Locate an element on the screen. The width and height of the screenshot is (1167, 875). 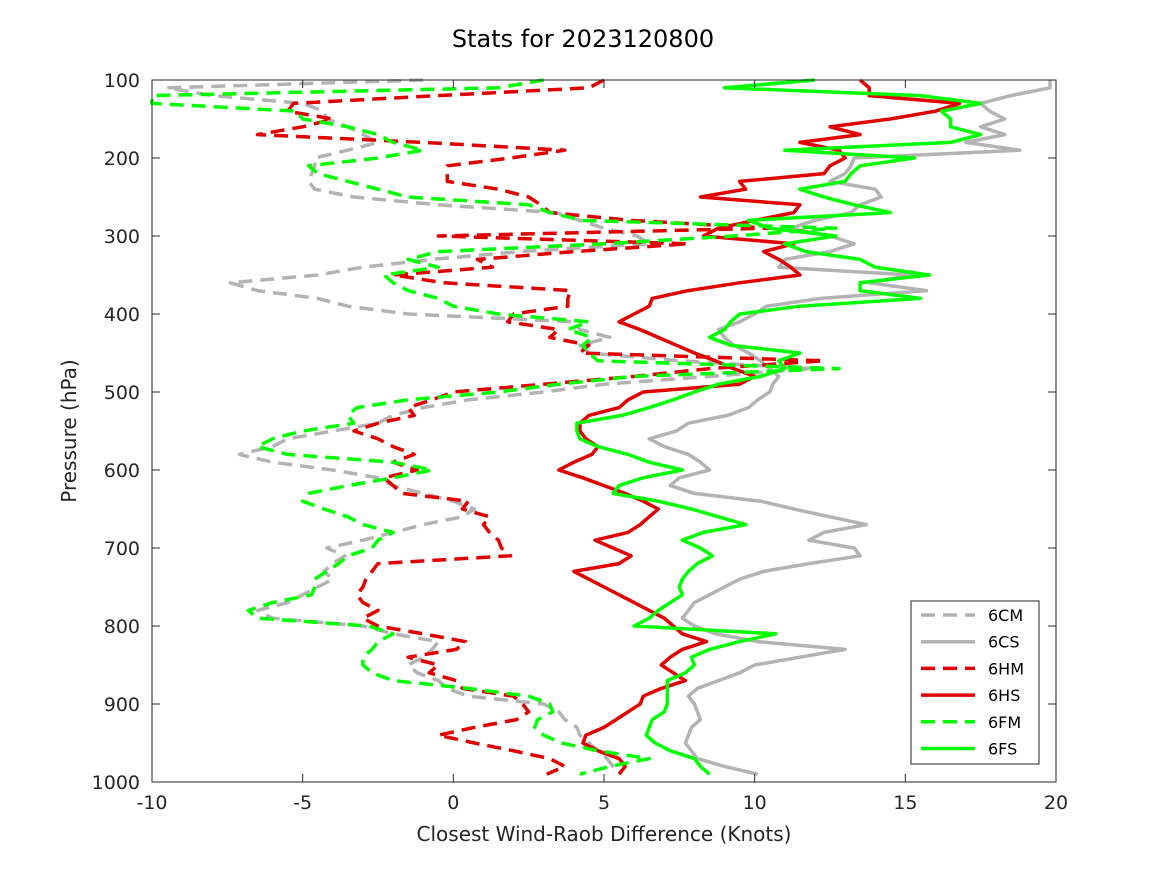
x-tick-label: 5 is located at coordinates (604, 803).